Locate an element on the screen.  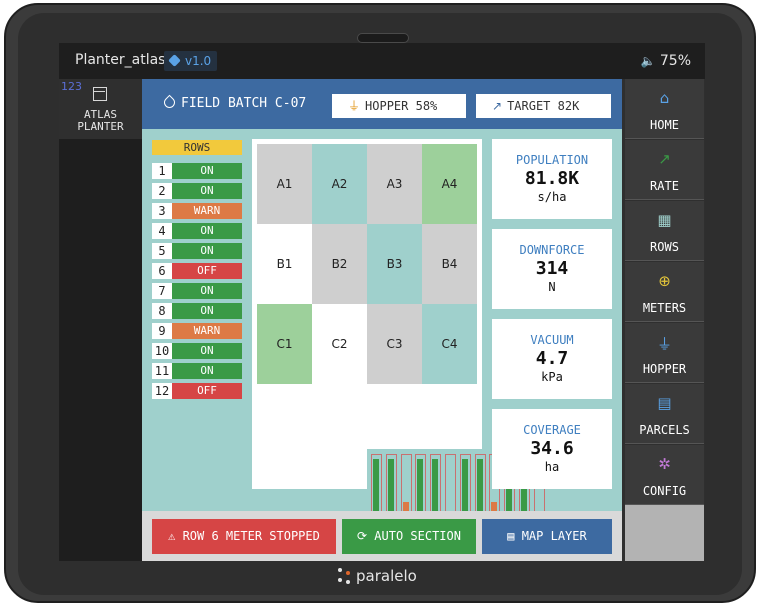
brand-name: paralelo is located at coordinates (386, 576).